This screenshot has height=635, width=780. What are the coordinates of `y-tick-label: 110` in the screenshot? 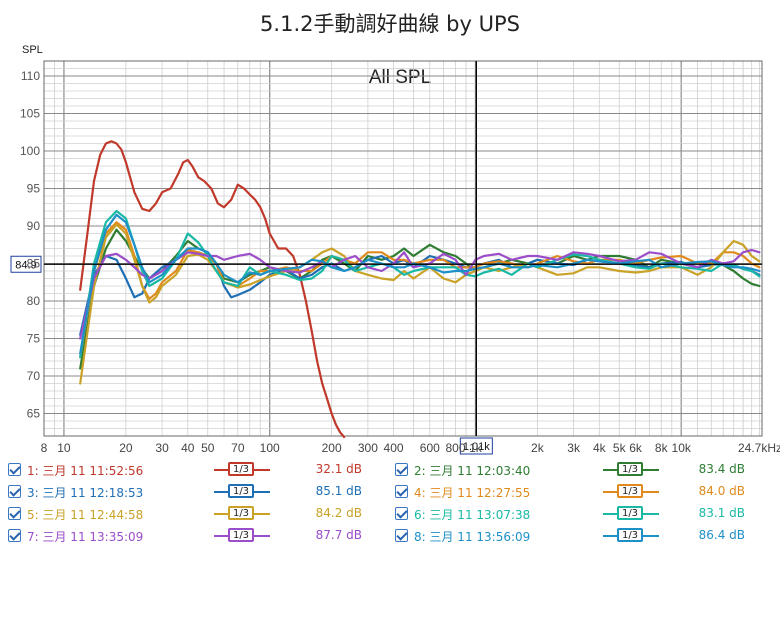 It's located at (30, 76).